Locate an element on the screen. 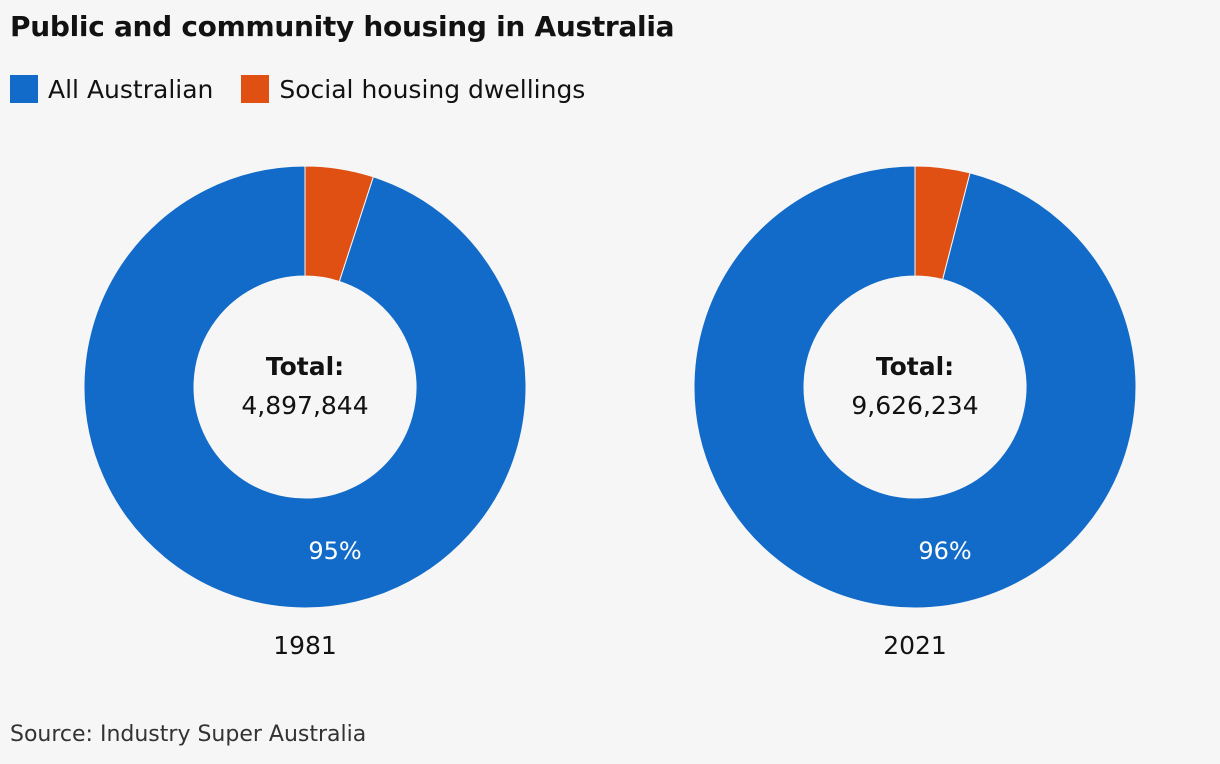  center-total-heading-2021: Total: is located at coordinates (915, 366).